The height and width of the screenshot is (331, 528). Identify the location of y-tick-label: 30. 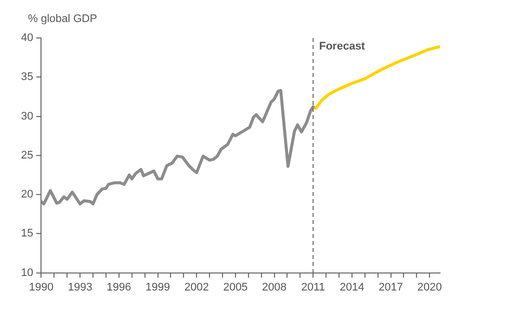
(27, 116).